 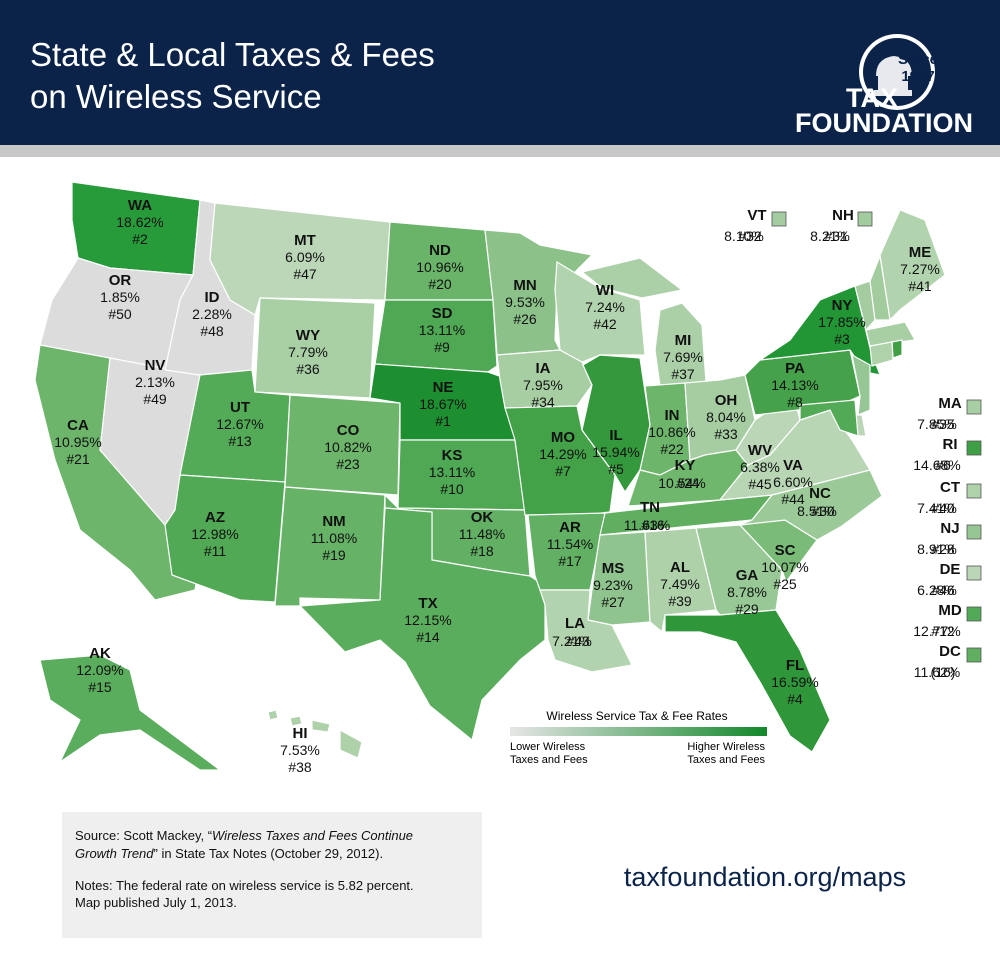 I want to click on state-rank: #37, so click(x=683, y=374).